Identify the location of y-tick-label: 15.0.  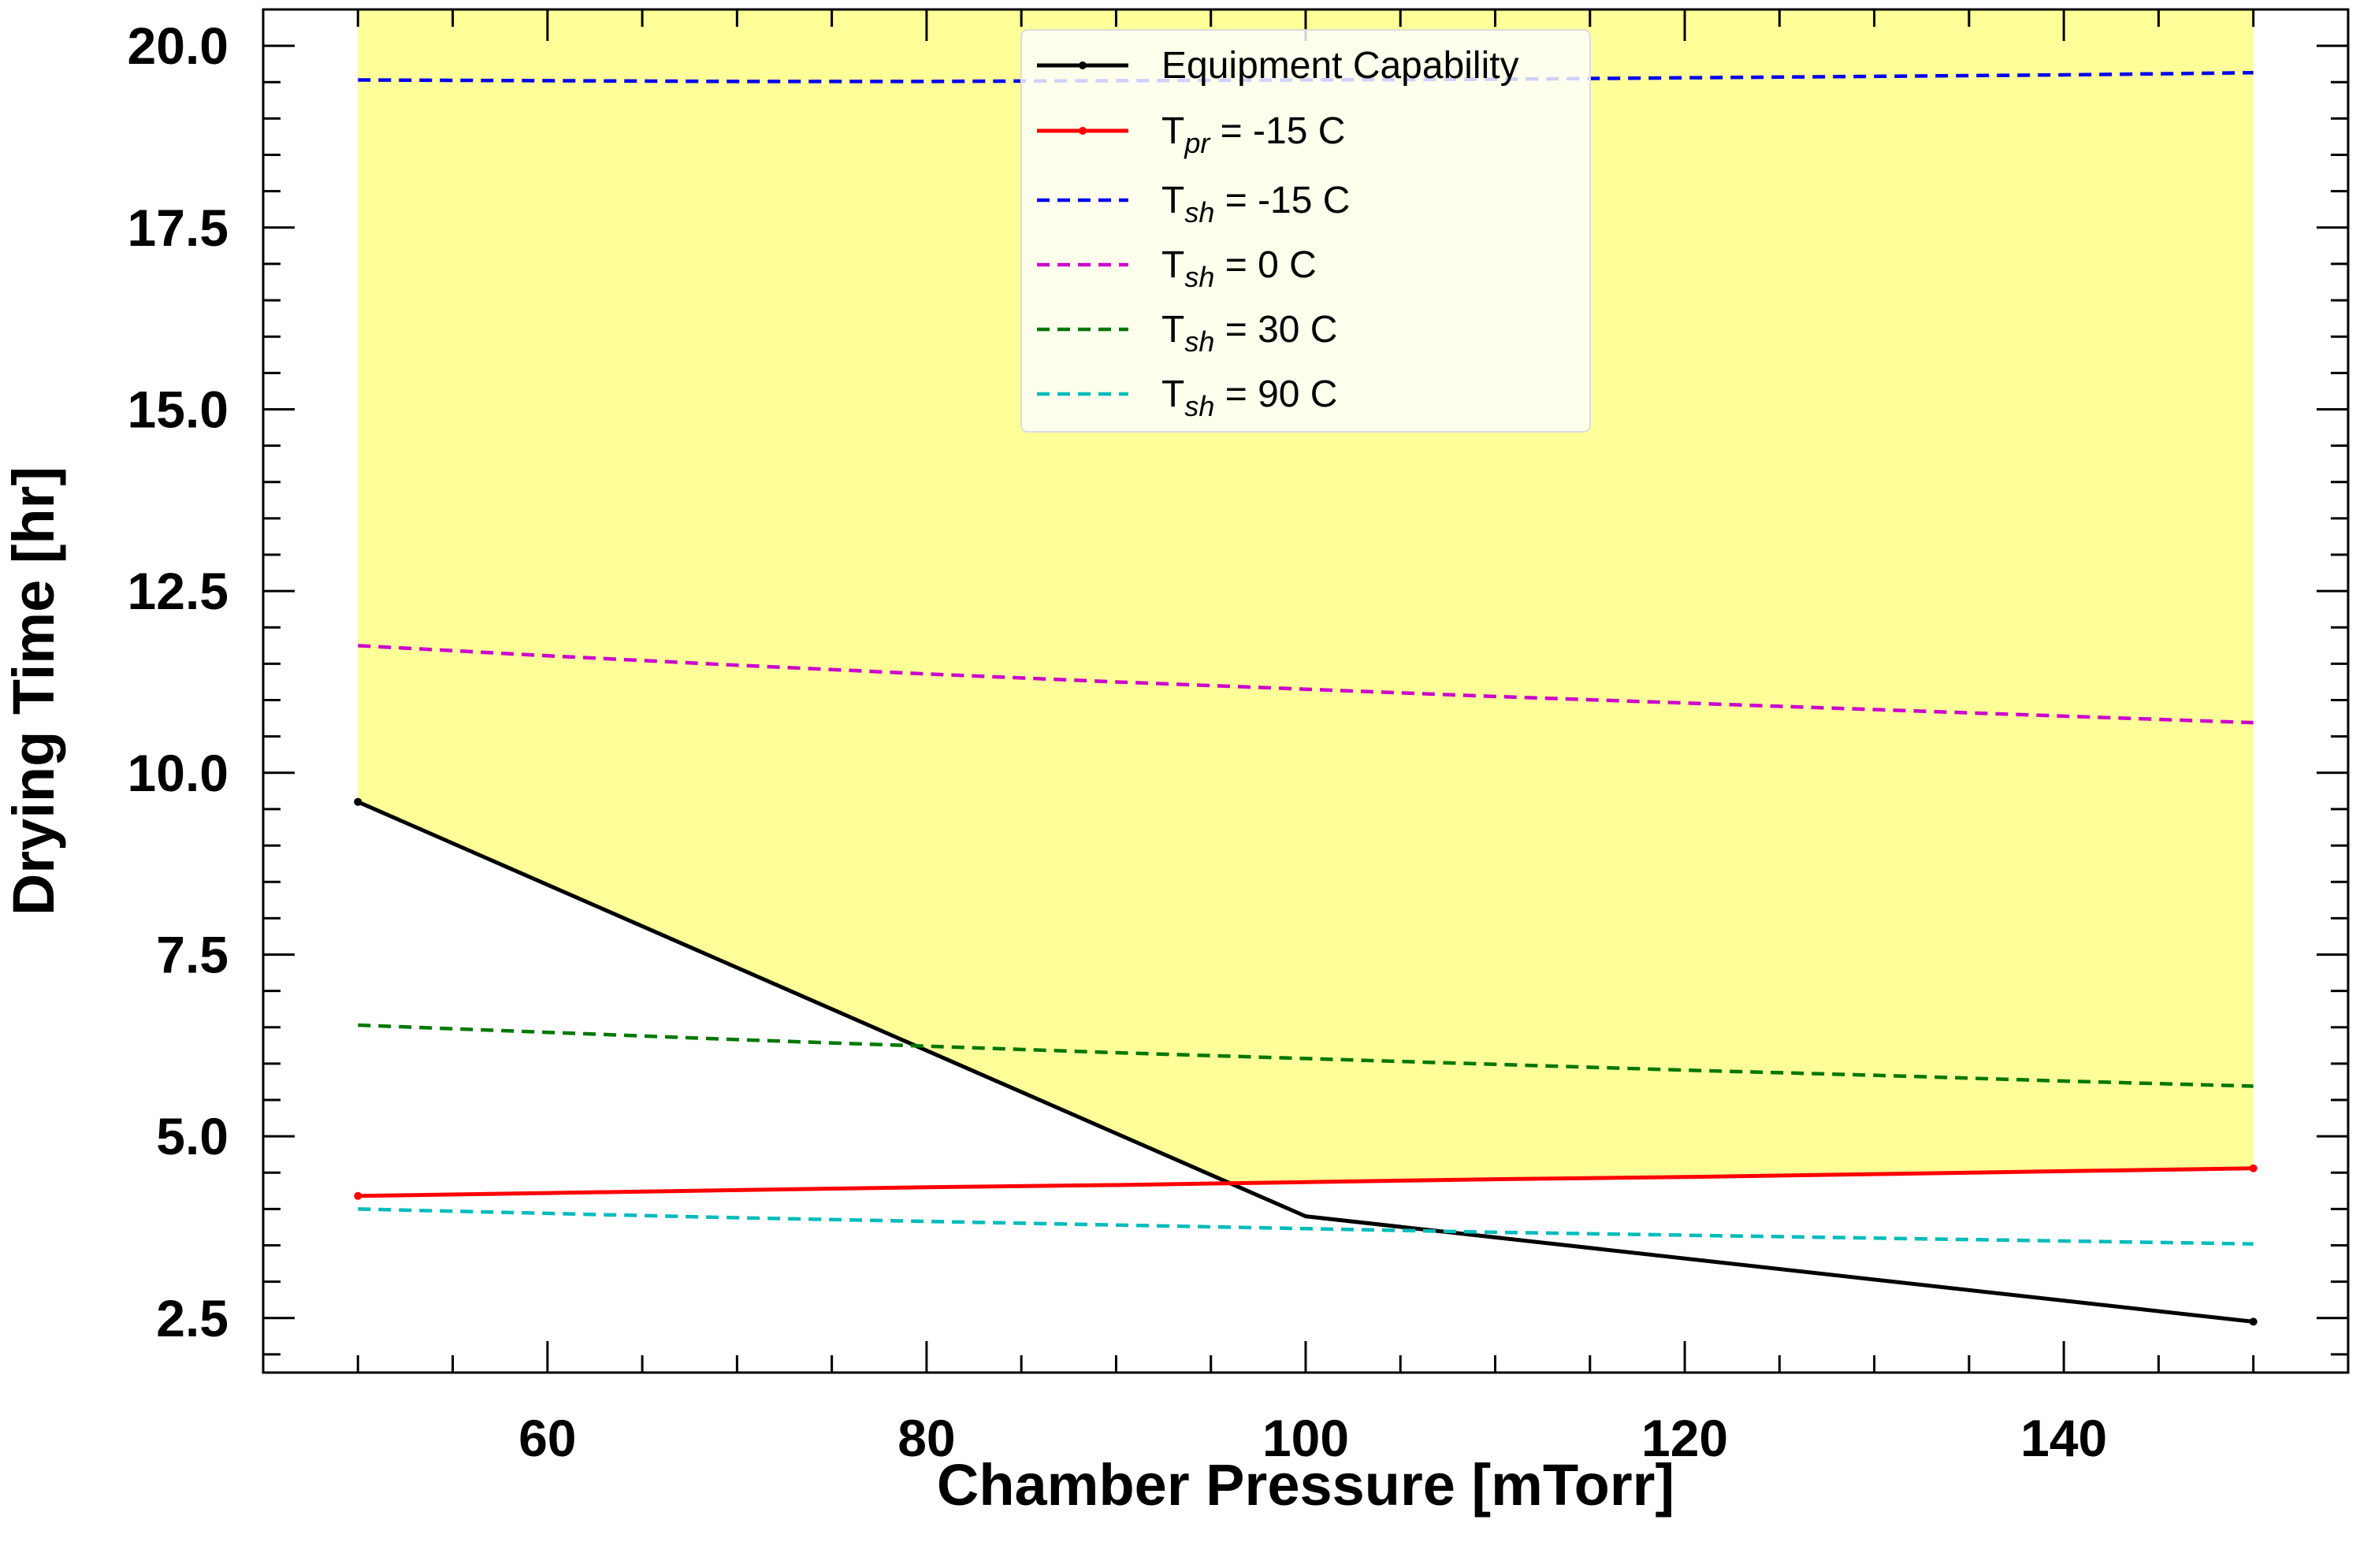
(178, 409).